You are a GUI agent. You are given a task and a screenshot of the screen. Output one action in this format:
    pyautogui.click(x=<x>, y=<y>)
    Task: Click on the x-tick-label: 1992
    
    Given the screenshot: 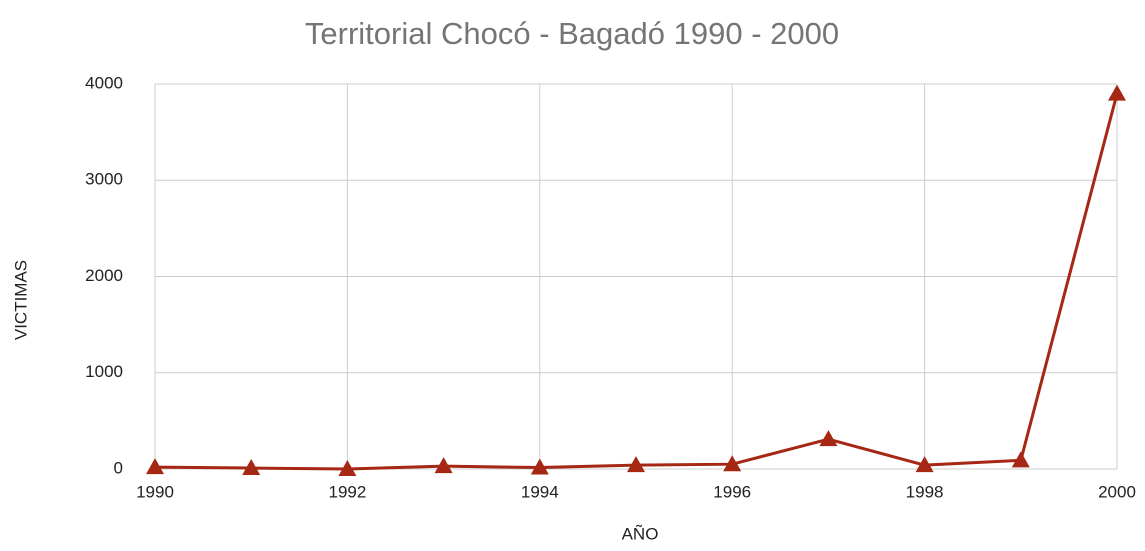 What is the action you would take?
    pyautogui.click(x=347, y=491)
    